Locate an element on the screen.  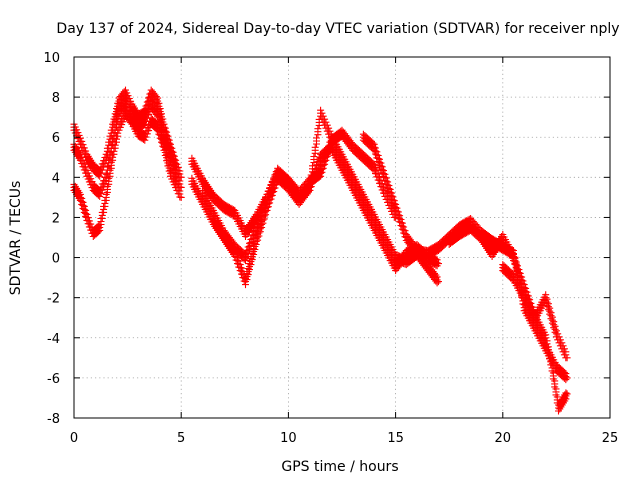
series-track-c is located at coordinates (127, 147).